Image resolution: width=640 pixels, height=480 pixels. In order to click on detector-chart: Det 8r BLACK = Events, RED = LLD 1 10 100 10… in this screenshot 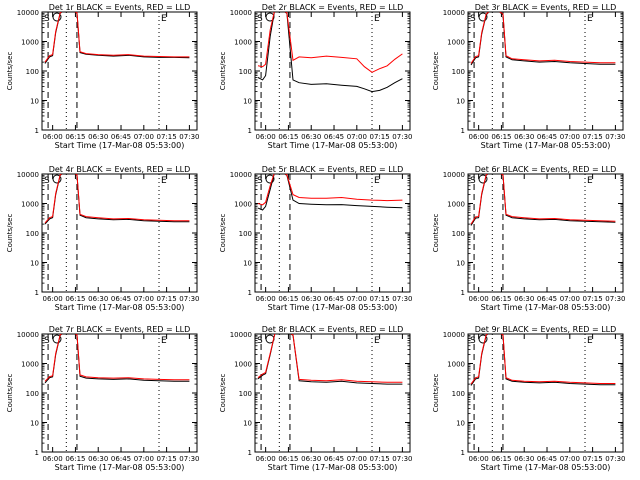, I will do `click(315, 398)`.